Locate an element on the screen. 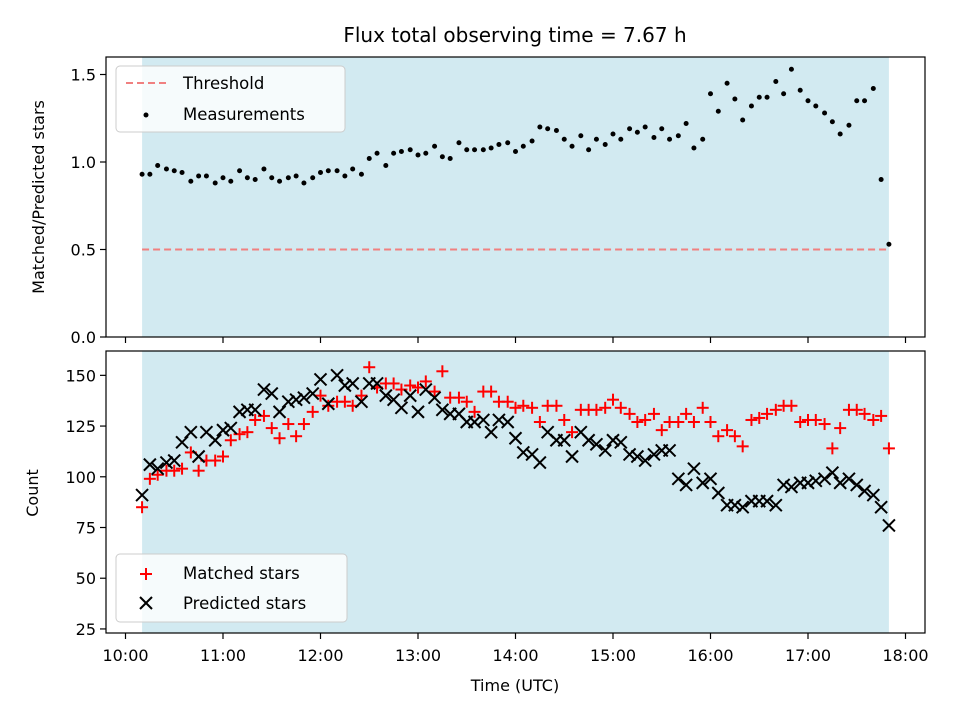  top-y-tick-label: 1.0 is located at coordinates (83, 162).